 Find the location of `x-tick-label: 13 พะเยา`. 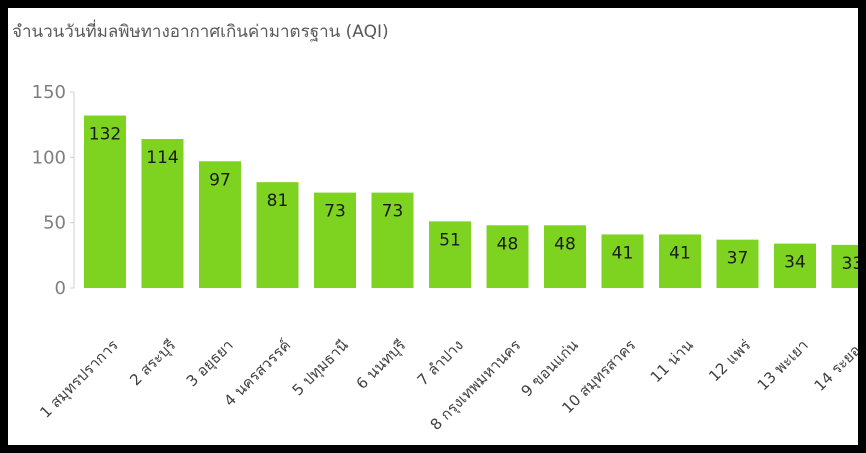

x-tick-label: 13 พะเยา is located at coordinates (783, 365).